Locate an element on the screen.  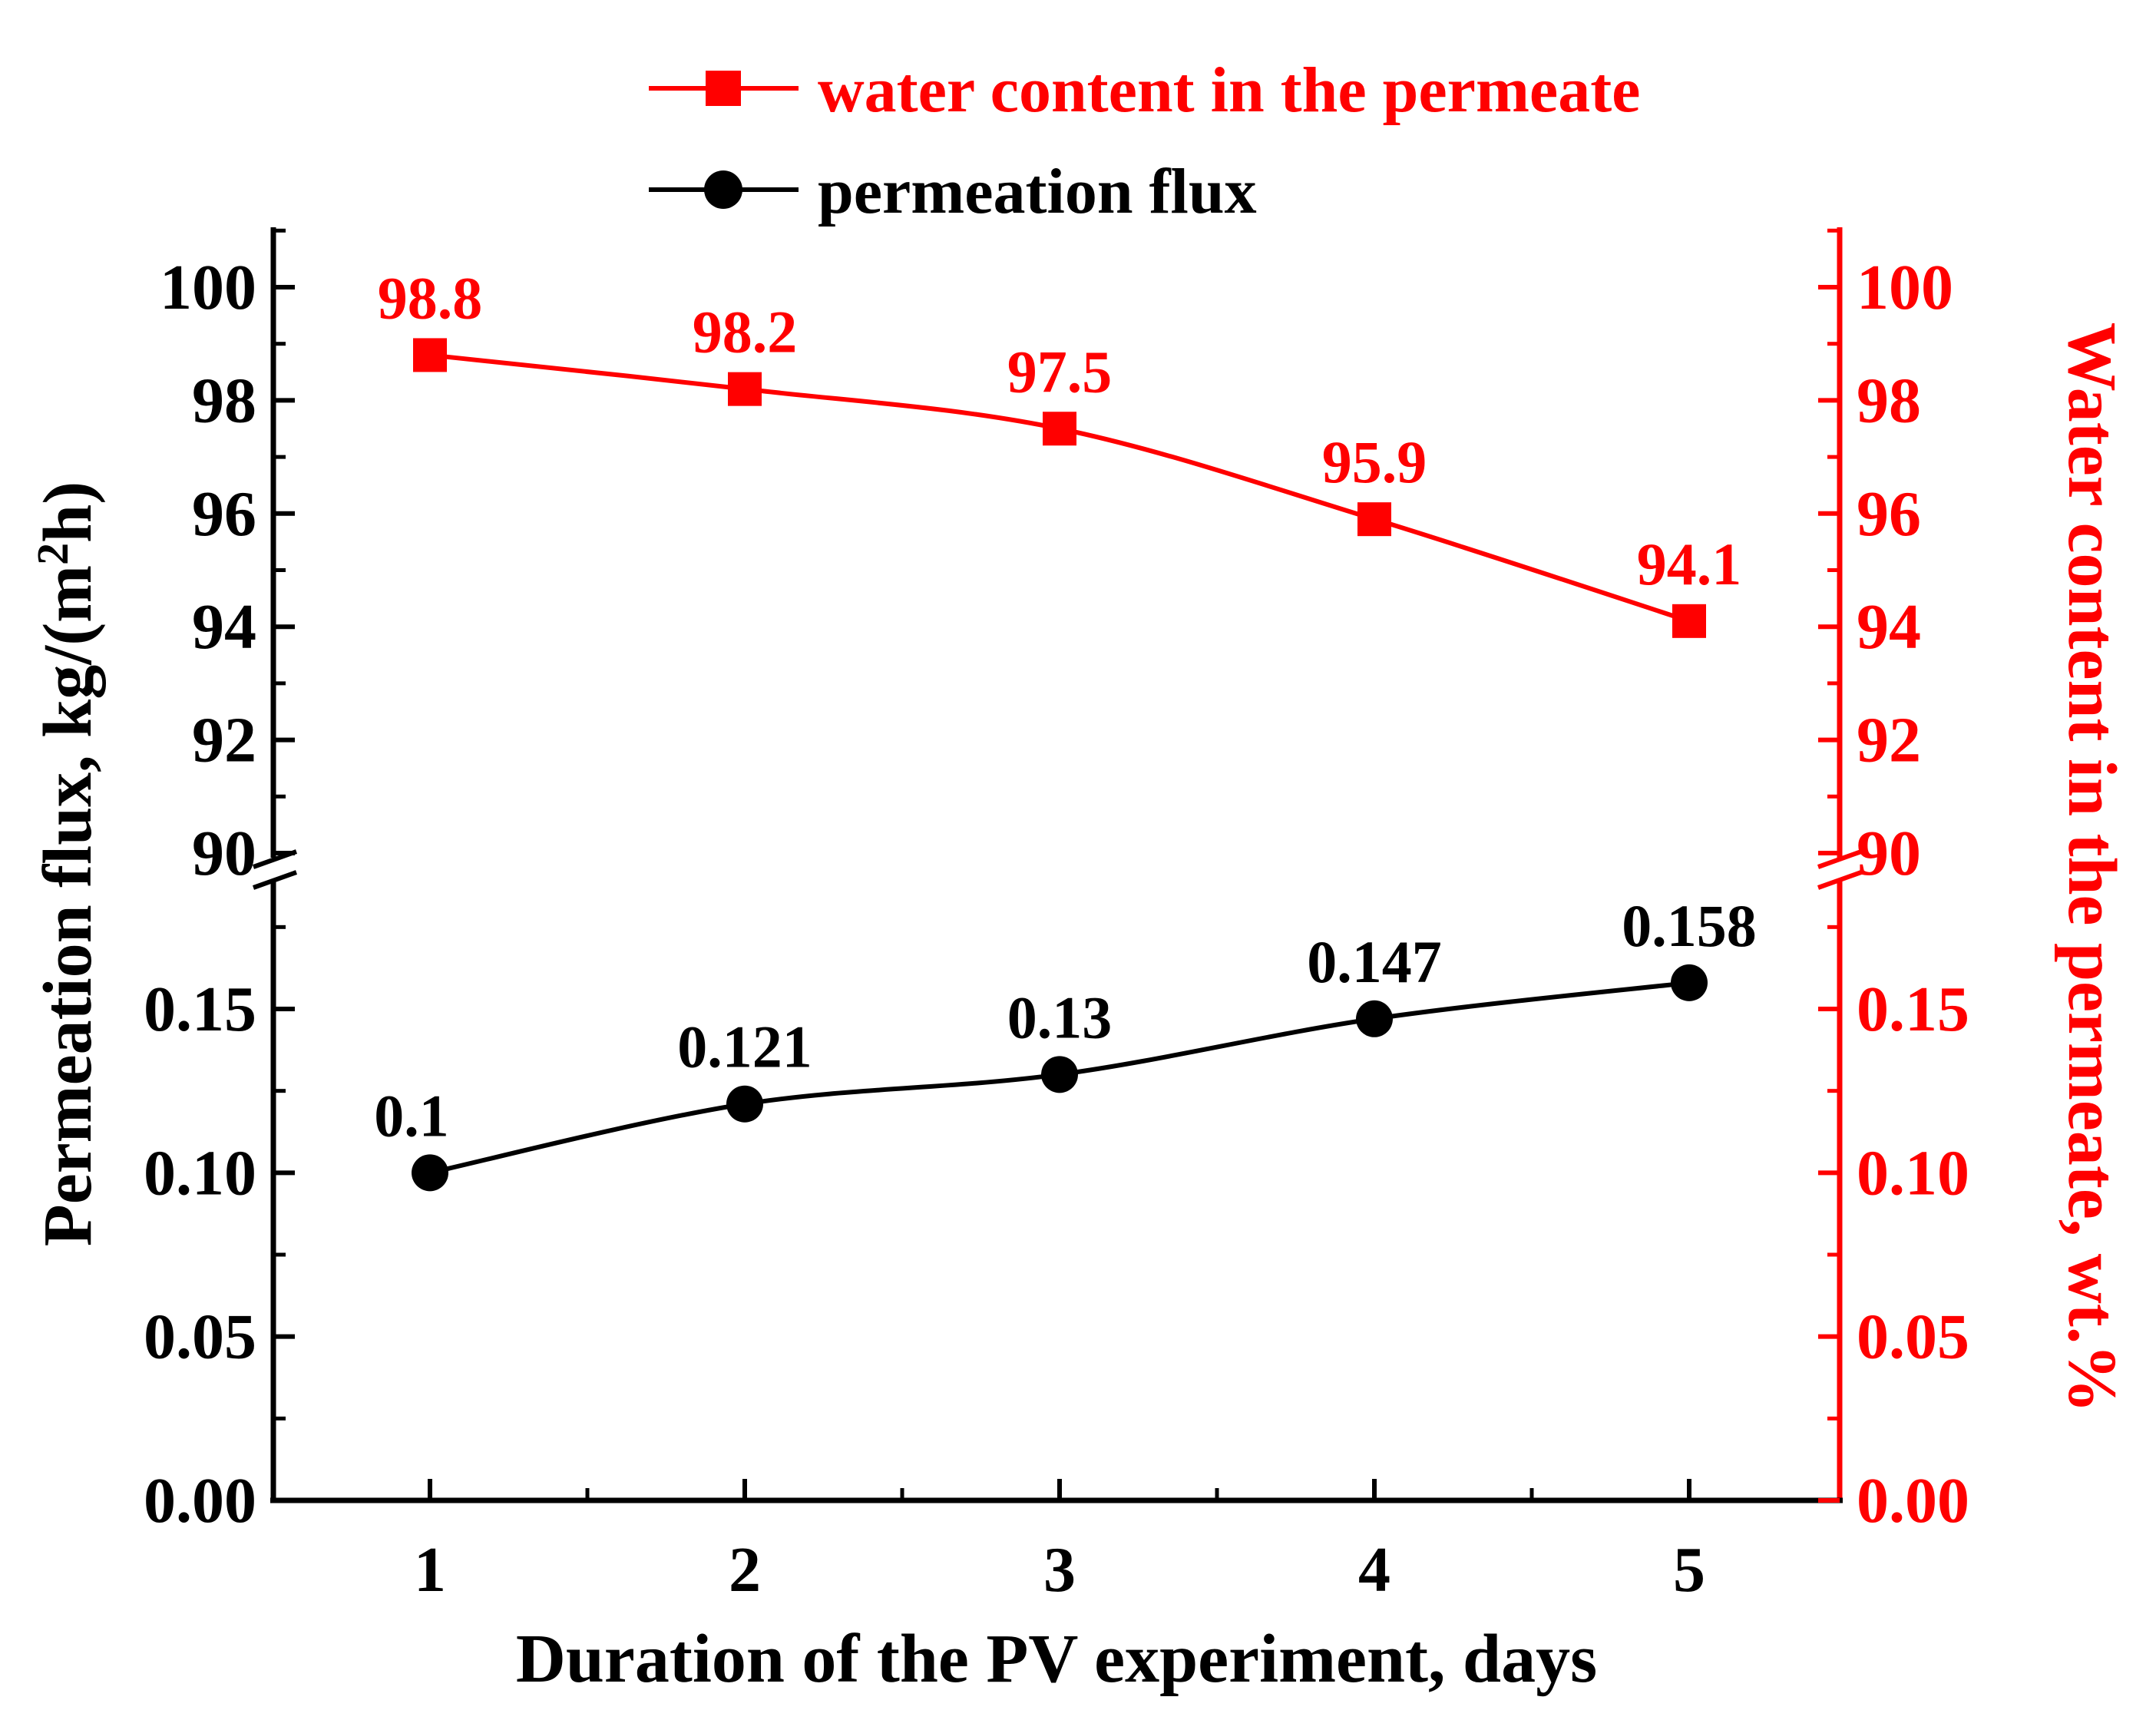
left-axis-title-end: h) is located at coordinates (68, 512).